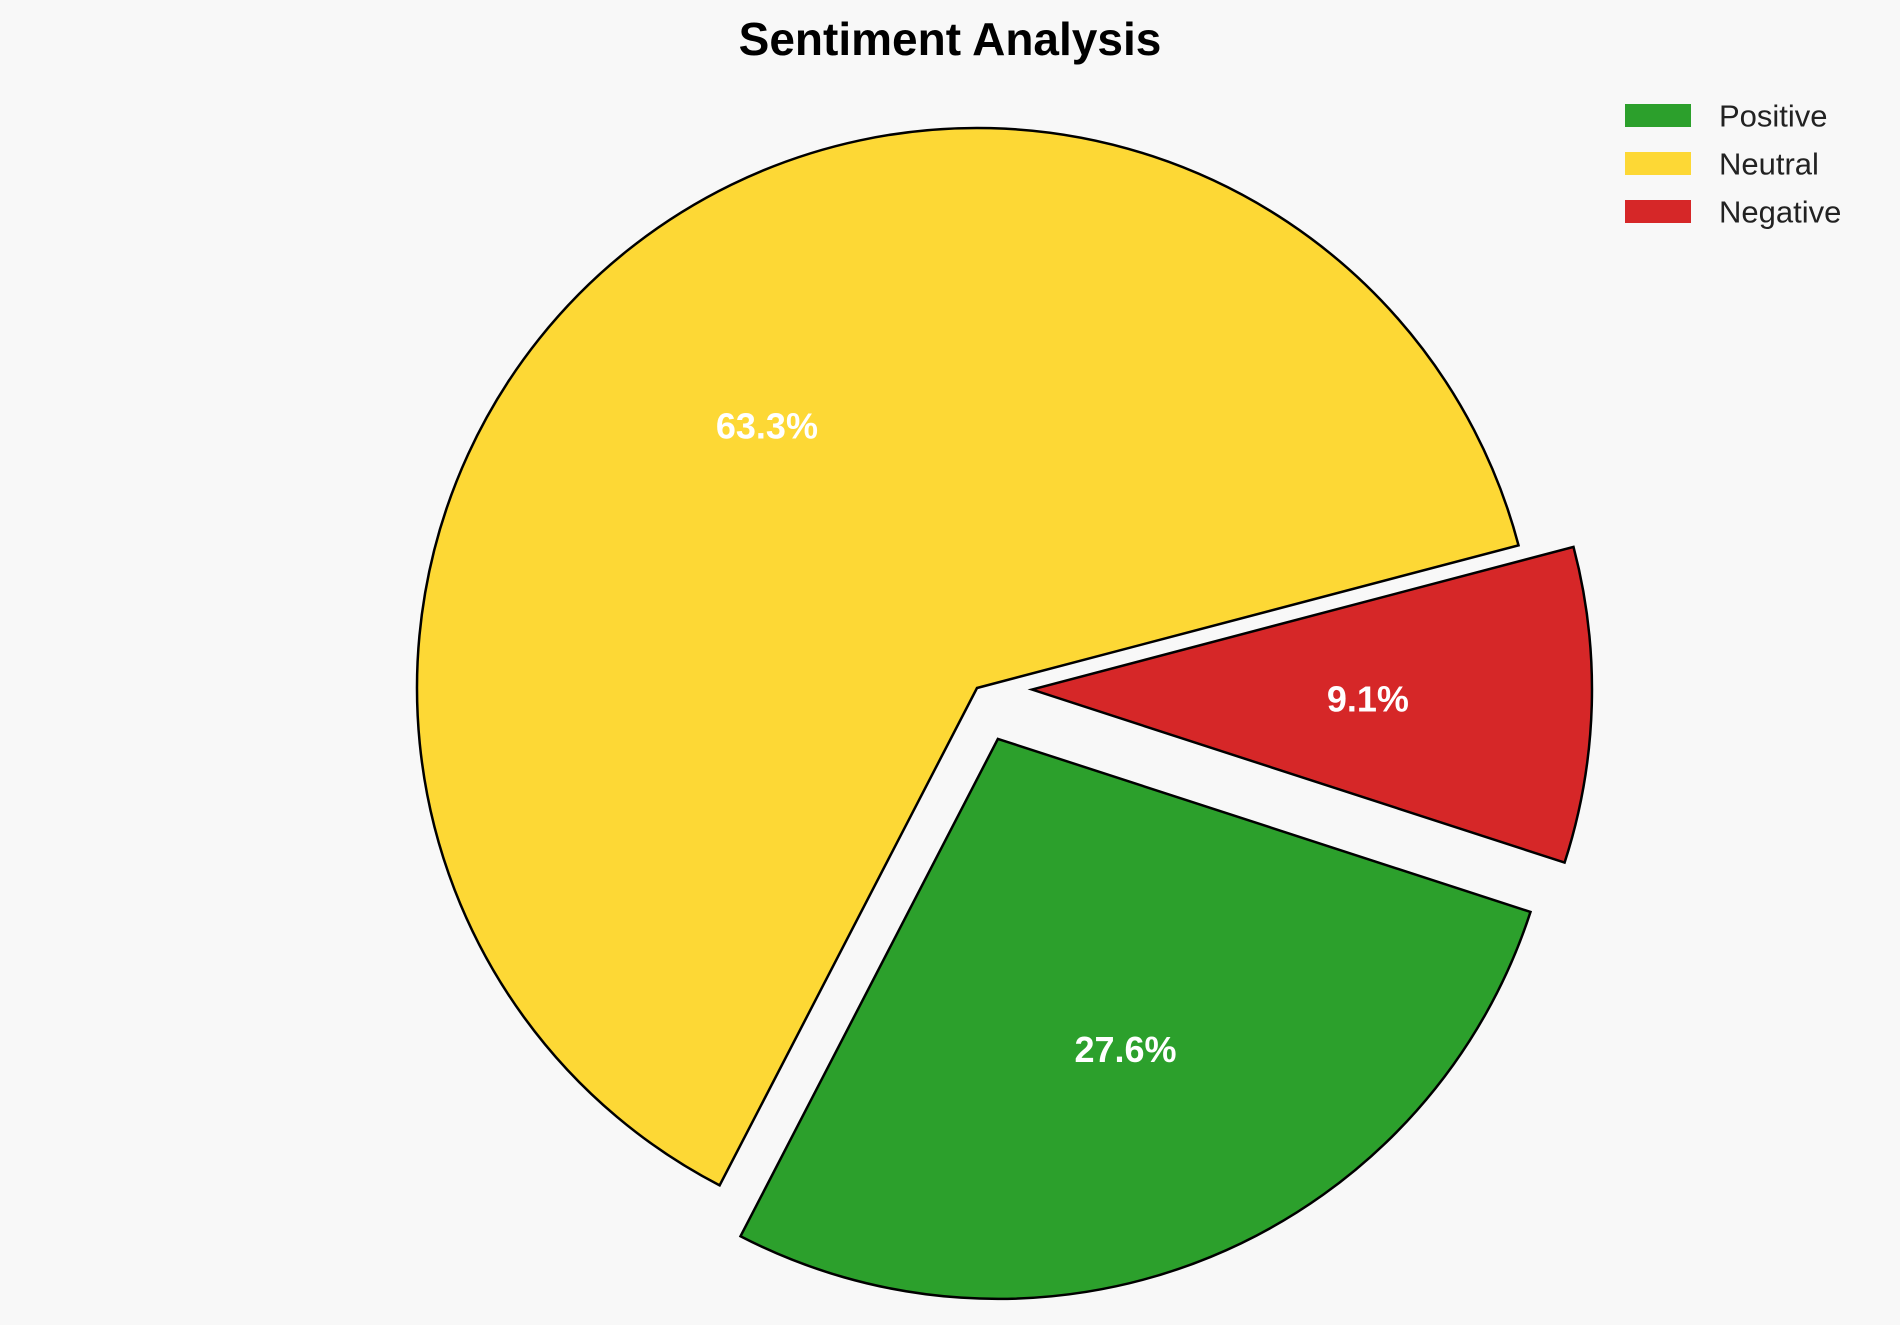 This screenshot has height=1325, width=1900. I want to click on legend-label-neutral: Neutral, so click(1769, 164).